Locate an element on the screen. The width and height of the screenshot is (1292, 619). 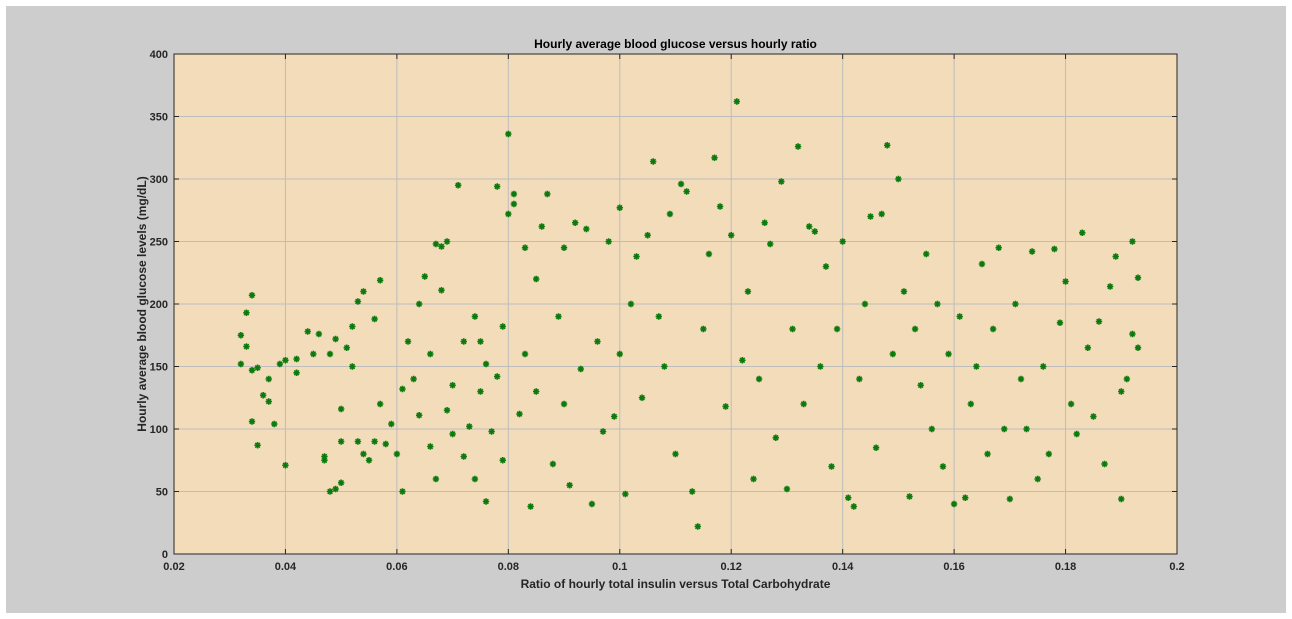
y-tick-label: 200 is located at coordinates (159, 305).